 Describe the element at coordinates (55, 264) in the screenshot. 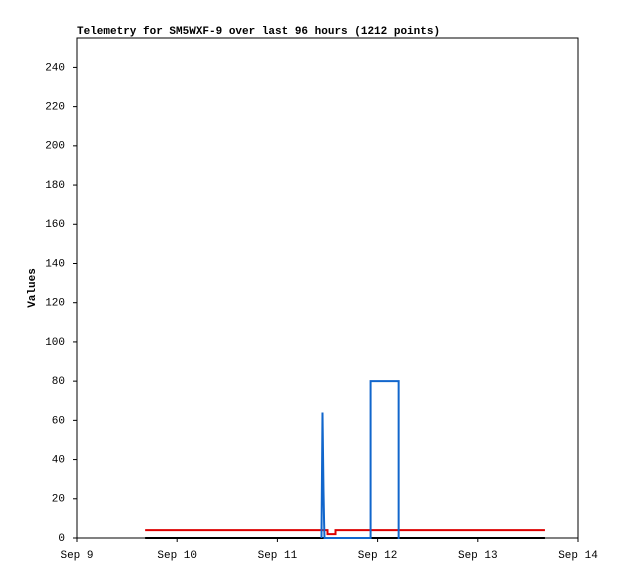

I see `y-tick-label: 140` at that location.